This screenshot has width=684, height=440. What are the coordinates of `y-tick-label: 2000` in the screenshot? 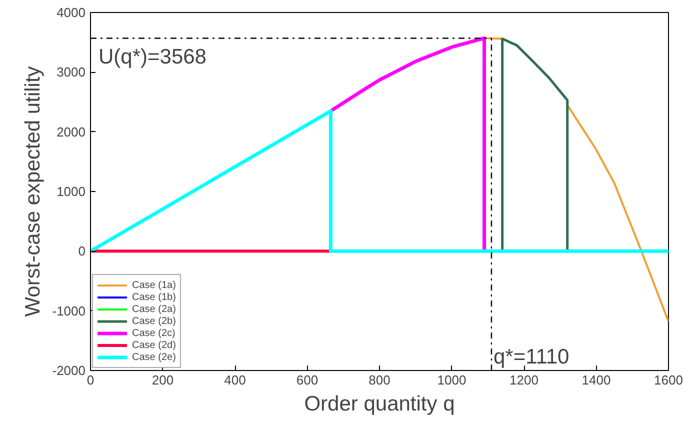 It's located at (71, 132).